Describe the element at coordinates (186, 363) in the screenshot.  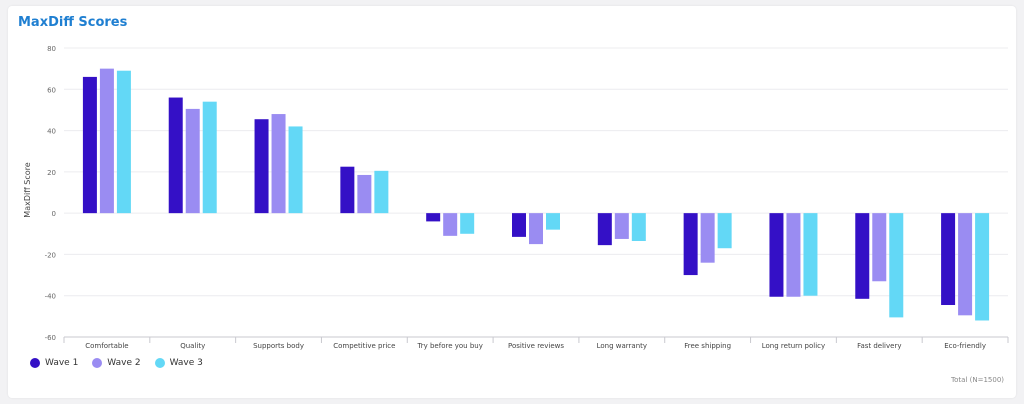
I see `legend-label-wave-3: Wave 3` at that location.